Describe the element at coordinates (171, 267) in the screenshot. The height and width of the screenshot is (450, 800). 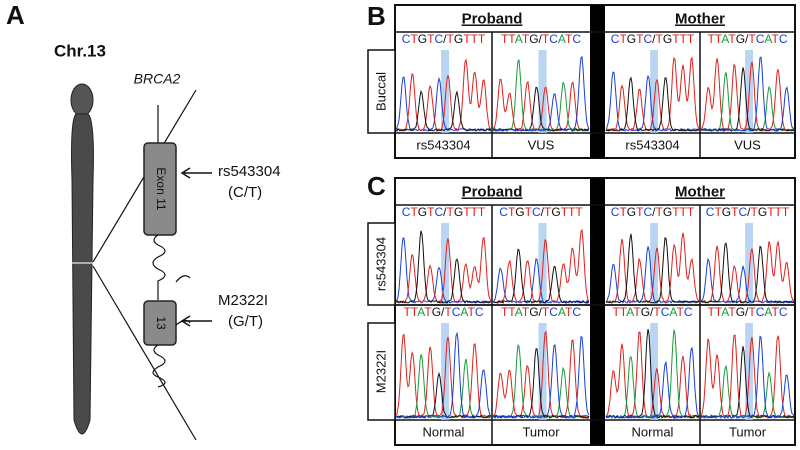
I see `intron-line` at that location.